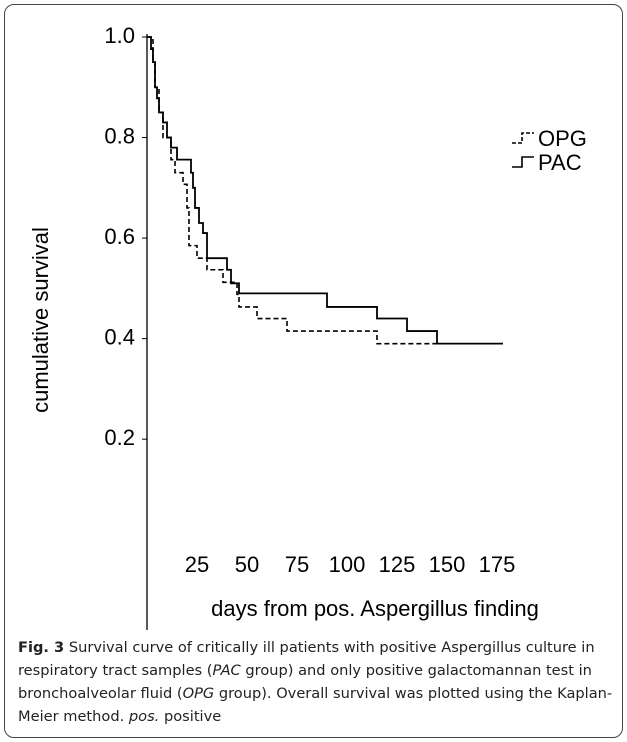  Describe the element at coordinates (190, 716) in the screenshot. I see `caption-text: positive` at that location.